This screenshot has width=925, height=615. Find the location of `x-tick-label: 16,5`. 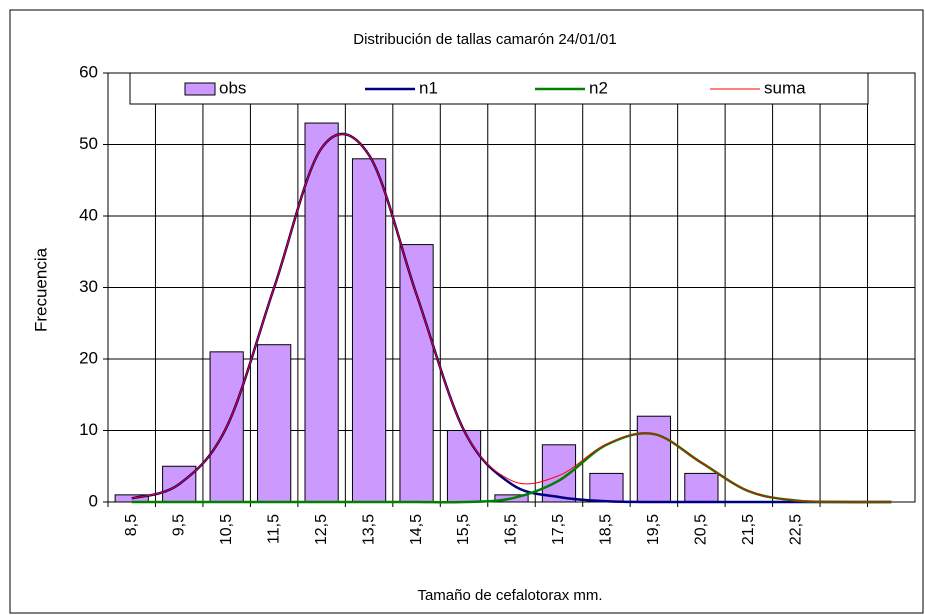

x-tick-label: 16,5 is located at coordinates (511, 529).